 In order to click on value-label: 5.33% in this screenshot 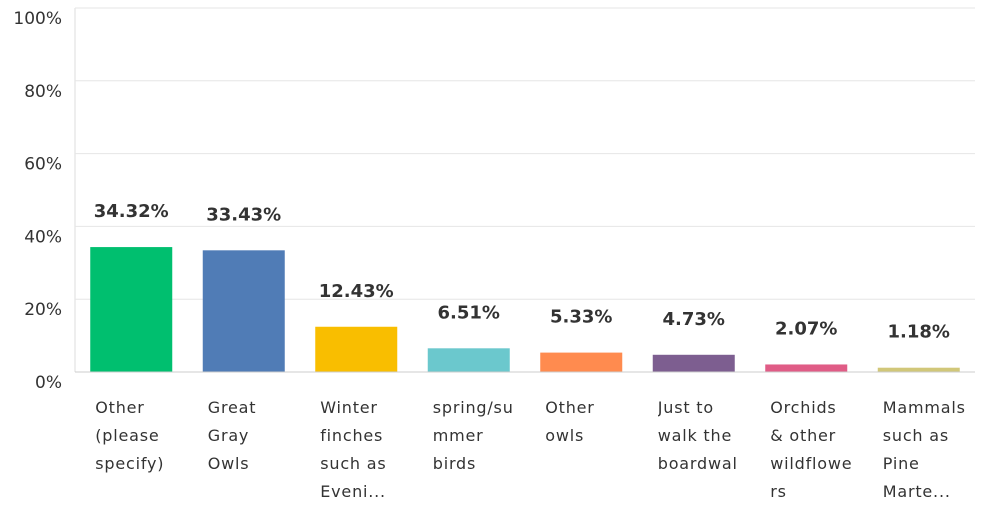, I will do `click(581, 317)`.